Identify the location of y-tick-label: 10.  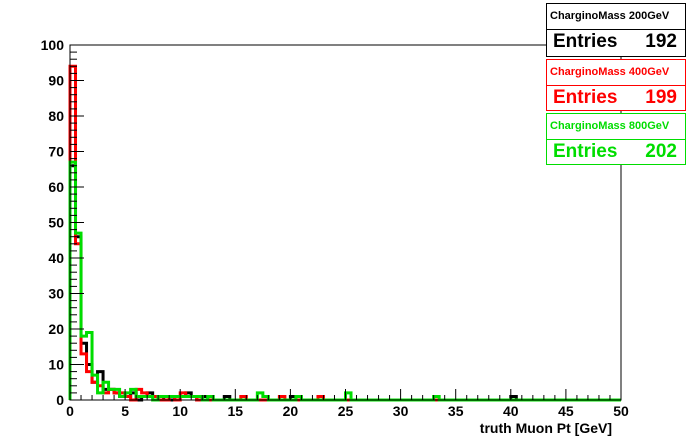
(56, 365).